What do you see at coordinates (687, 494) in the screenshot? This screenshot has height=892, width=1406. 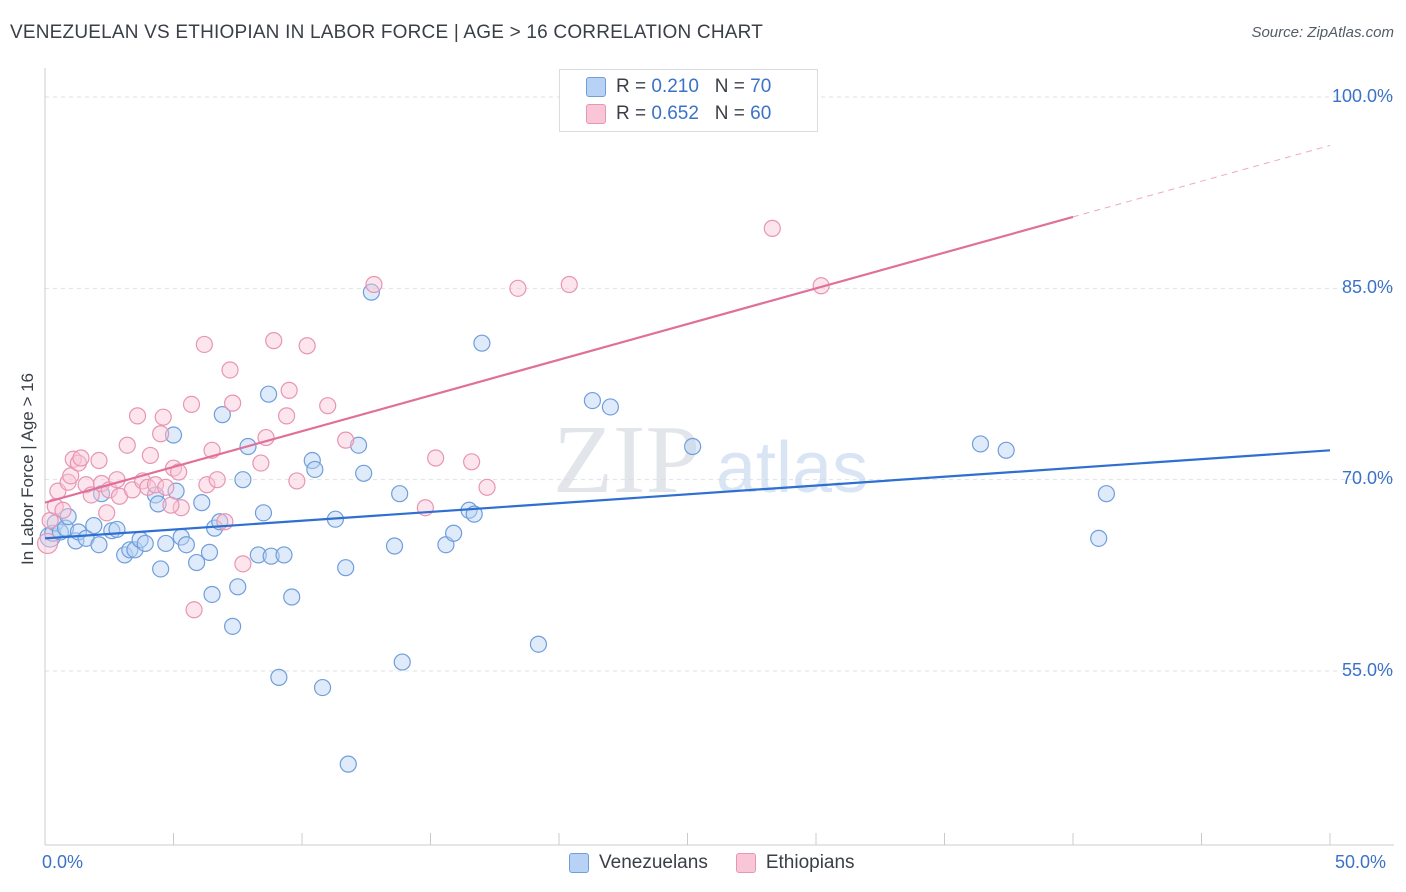 I see `trendline-venezuelans` at bounding box center [687, 494].